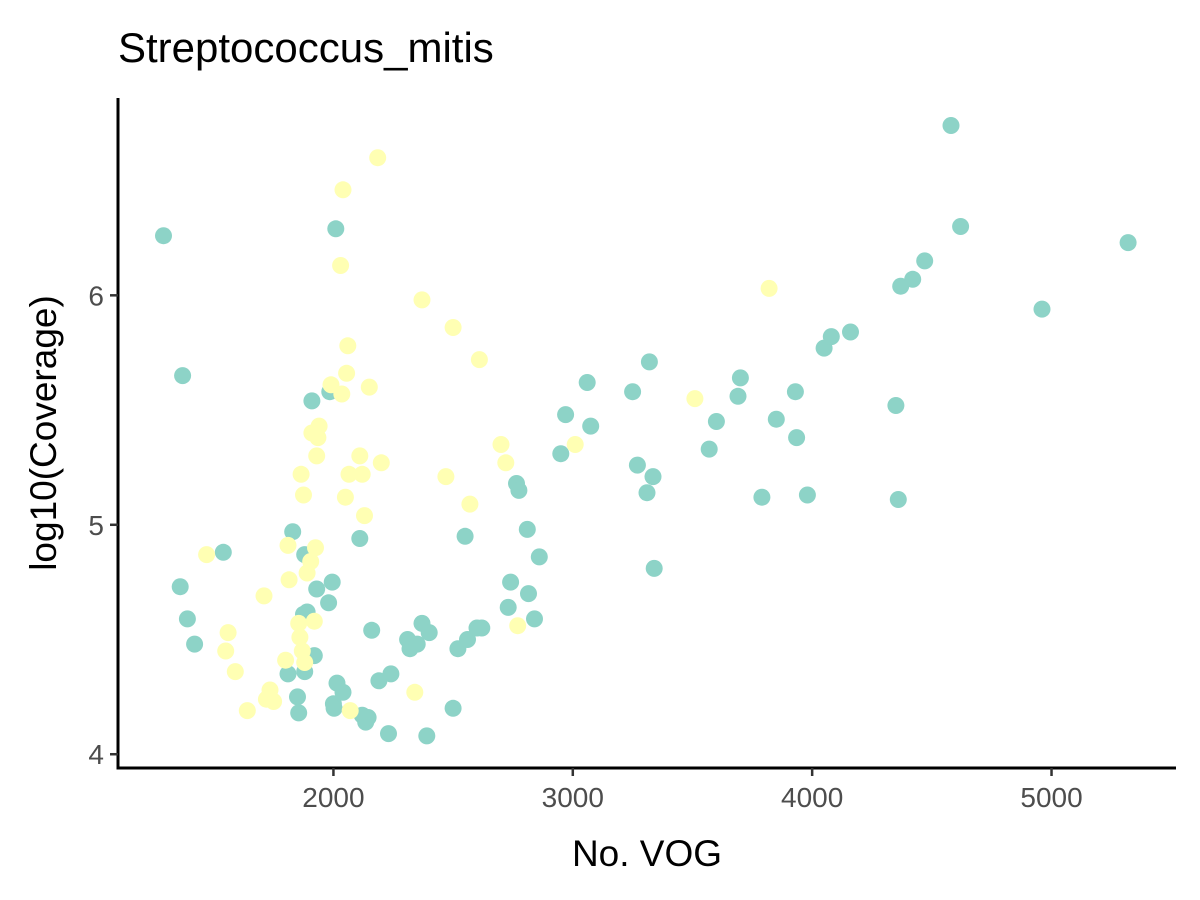 The width and height of the screenshot is (1200, 900). What do you see at coordinates (43, 433) in the screenshot?
I see `y-axis-title: log10(Coverage)` at bounding box center [43, 433].